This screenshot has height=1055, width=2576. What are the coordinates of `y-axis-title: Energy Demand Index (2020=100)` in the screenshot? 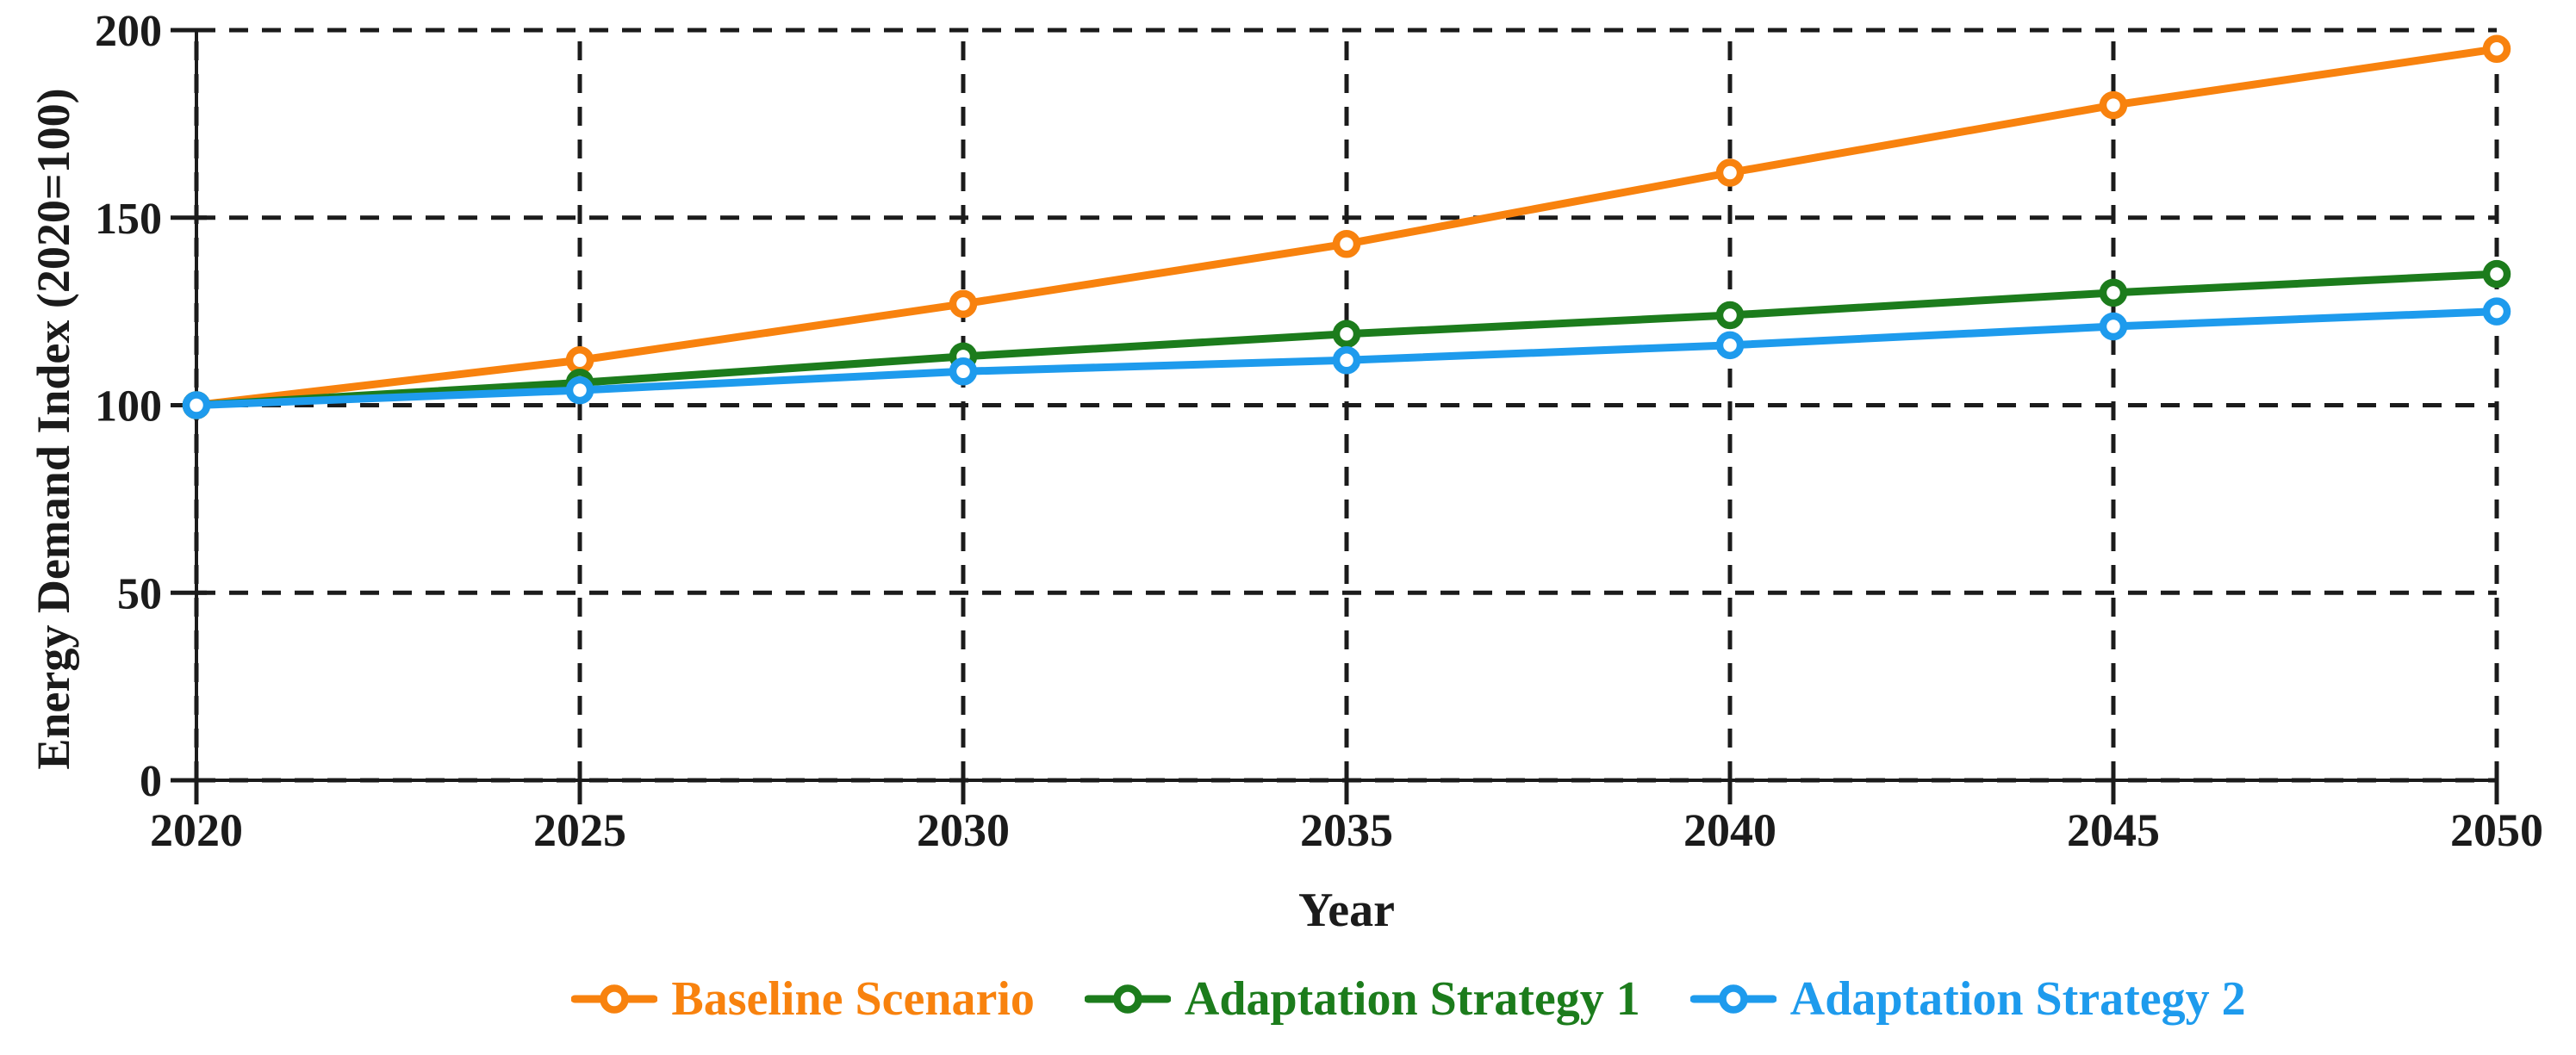 It's located at (54, 429).